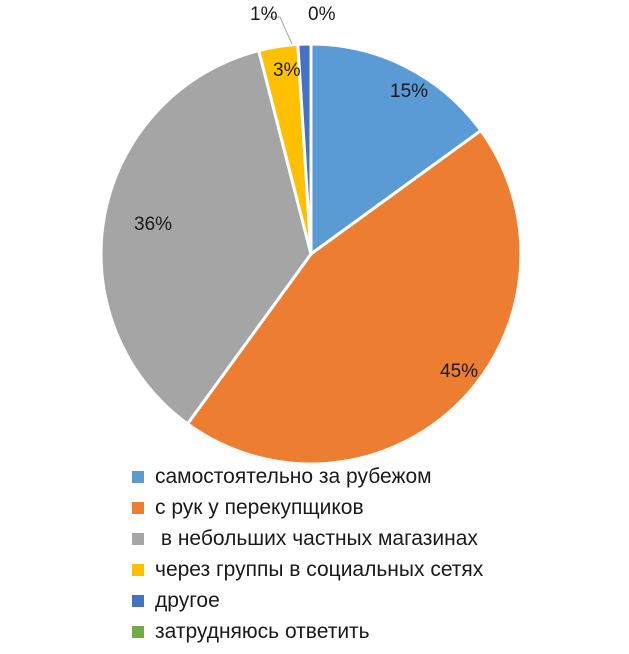 The height and width of the screenshot is (654, 629). I want to click on leader-lines, so click(279, 30).